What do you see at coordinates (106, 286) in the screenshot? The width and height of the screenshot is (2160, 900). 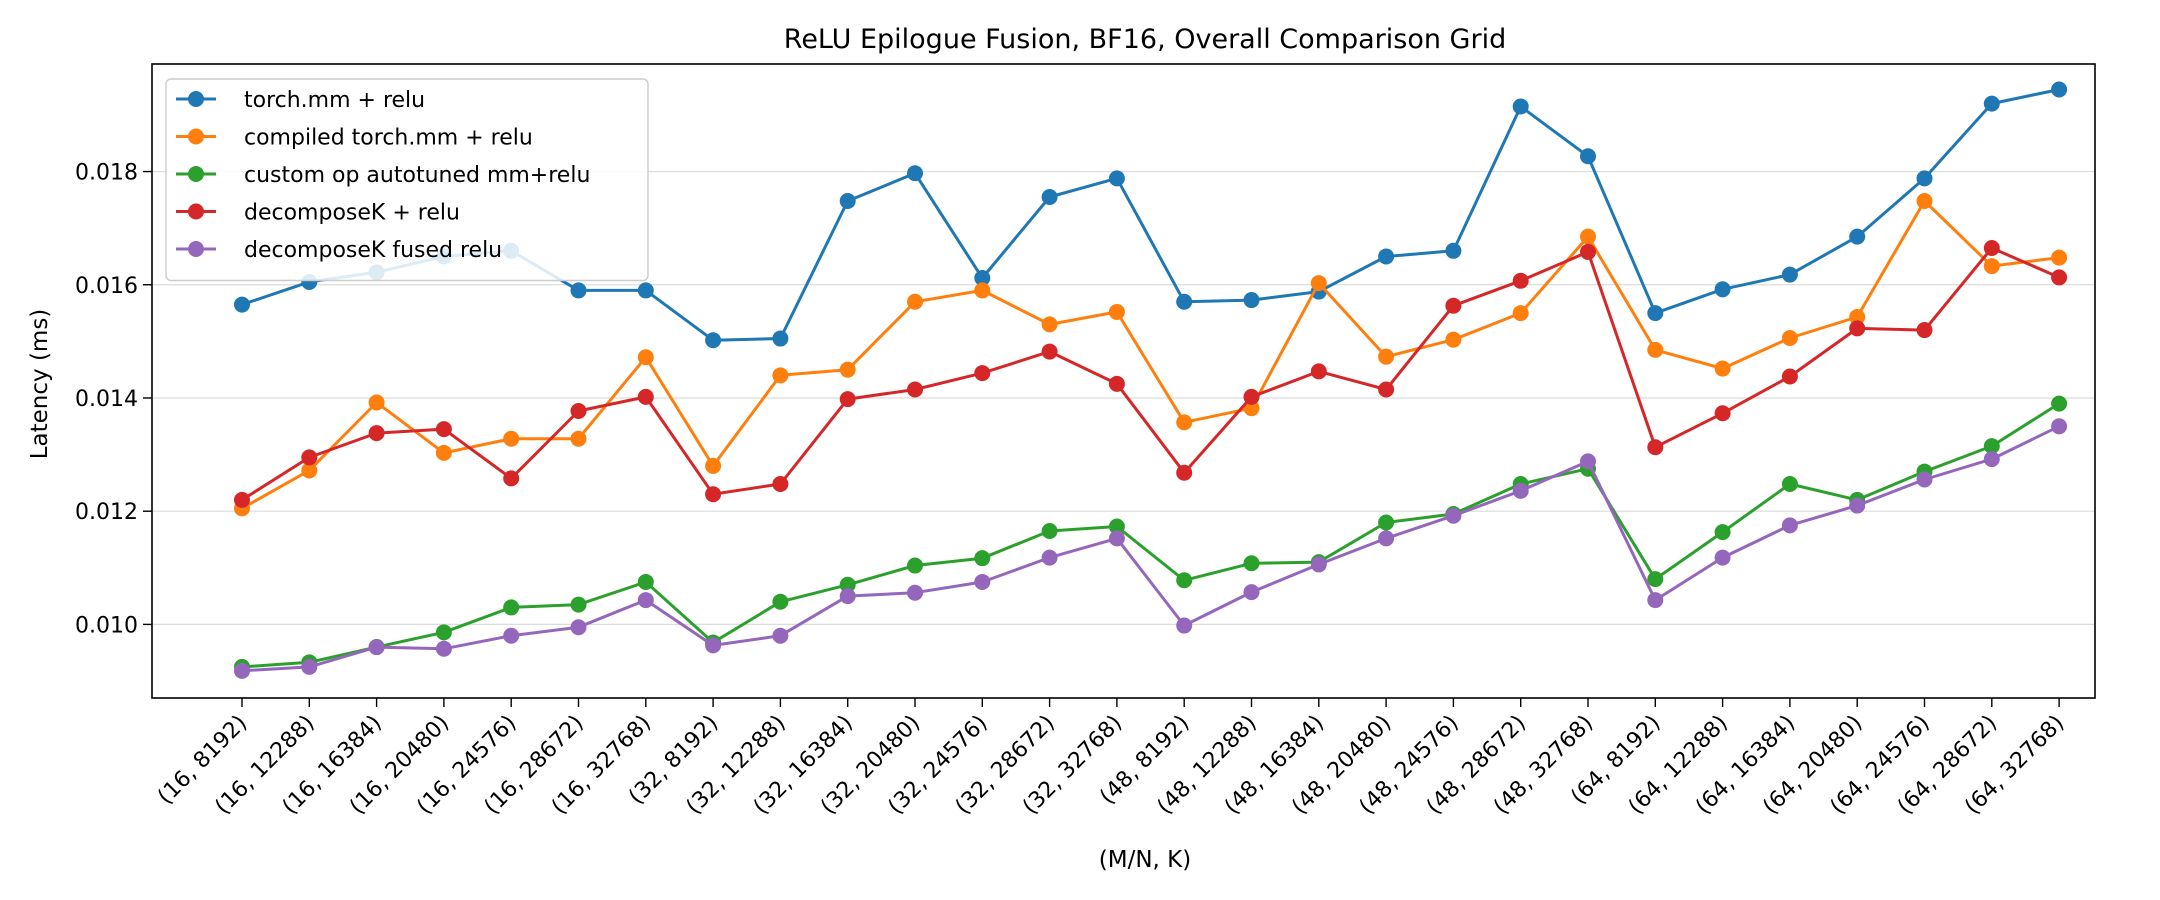 I see `y-tick-label: 0.016` at bounding box center [106, 286].